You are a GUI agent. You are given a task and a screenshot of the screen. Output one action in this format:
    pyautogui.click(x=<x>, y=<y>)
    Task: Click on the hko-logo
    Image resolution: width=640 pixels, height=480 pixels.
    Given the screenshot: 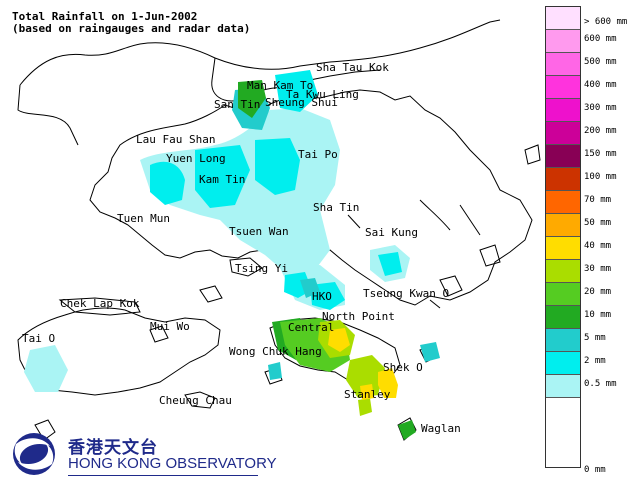 What is the action you would take?
    pyautogui.click(x=135, y=454)
    